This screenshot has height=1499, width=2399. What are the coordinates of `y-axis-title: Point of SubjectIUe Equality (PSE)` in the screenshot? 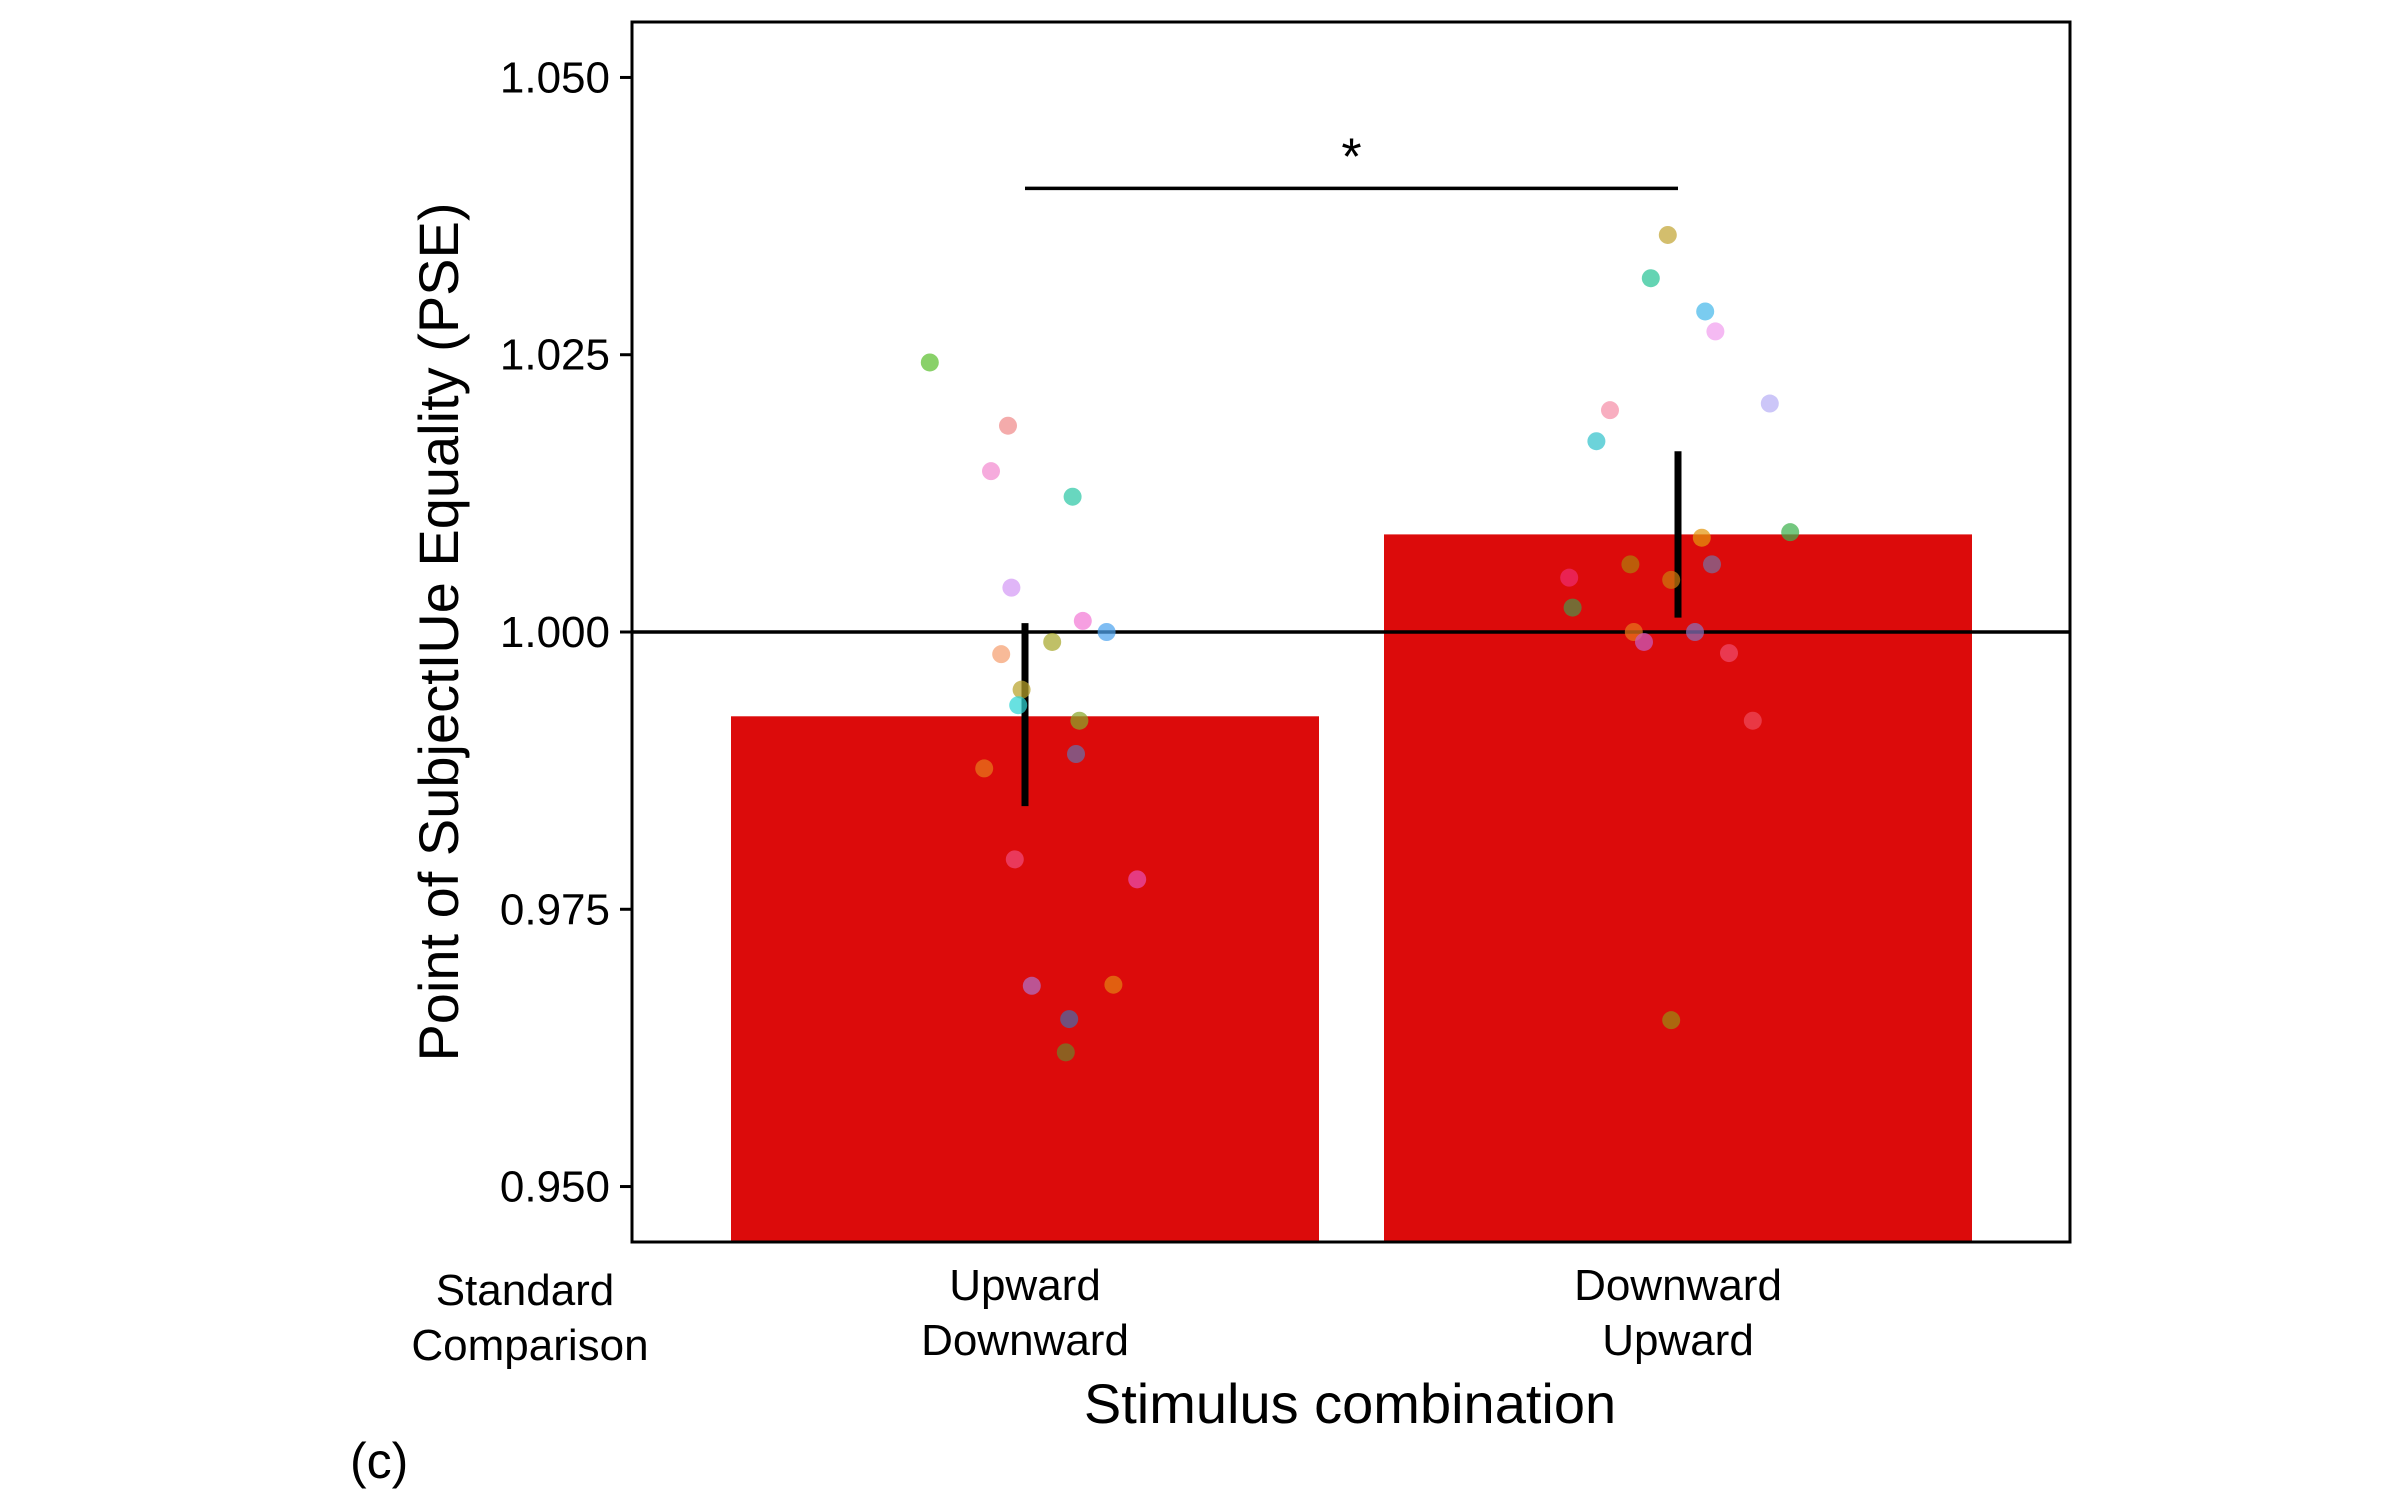 It's located at (438, 631).